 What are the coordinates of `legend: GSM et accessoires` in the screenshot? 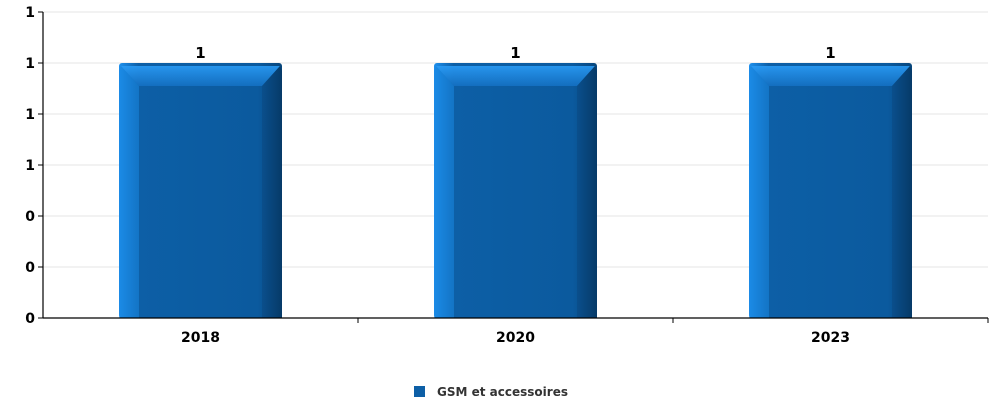 It's located at (491, 392).